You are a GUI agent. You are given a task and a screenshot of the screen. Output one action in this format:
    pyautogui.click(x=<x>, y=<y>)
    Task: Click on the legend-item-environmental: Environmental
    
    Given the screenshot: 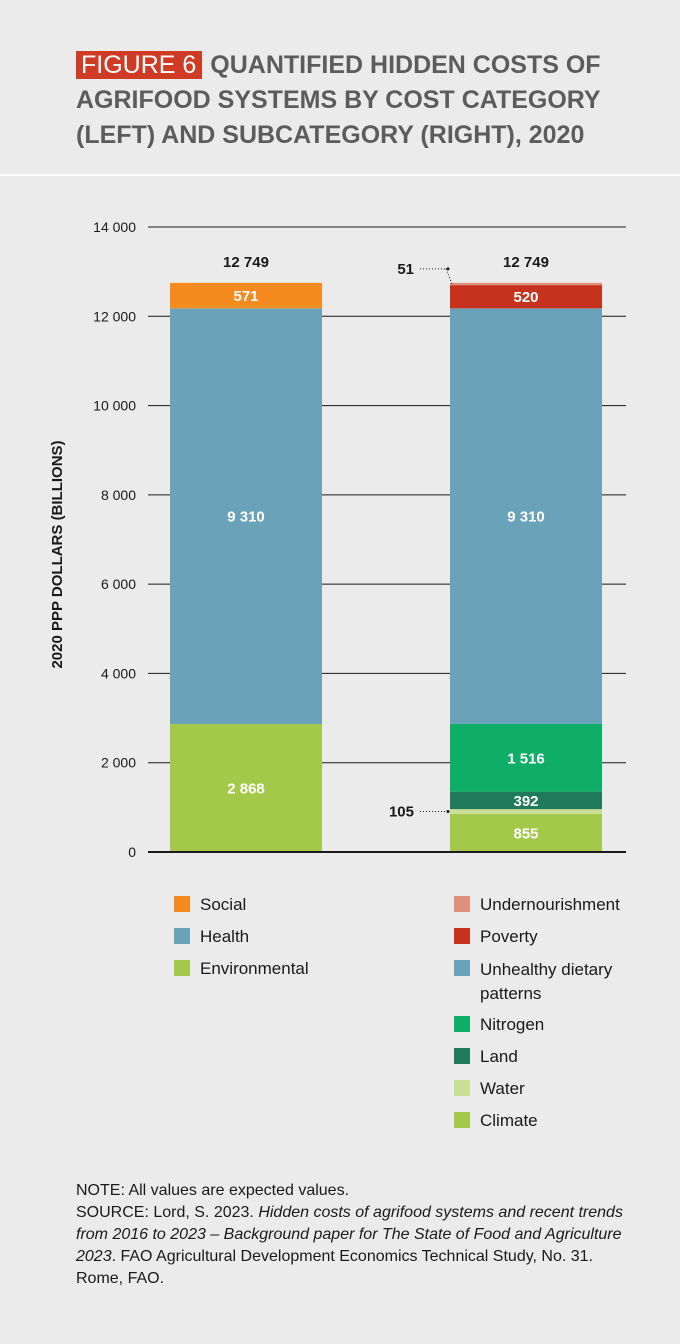 What is the action you would take?
    pyautogui.click(x=241, y=969)
    